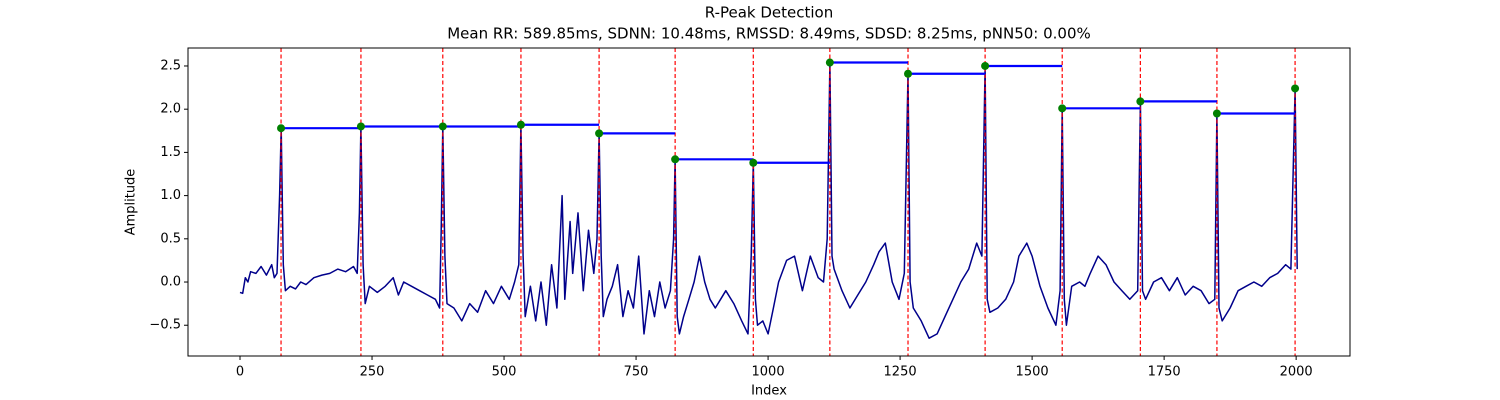  What do you see at coordinates (504, 372) in the screenshot?
I see `x-tick-label: 500` at bounding box center [504, 372].